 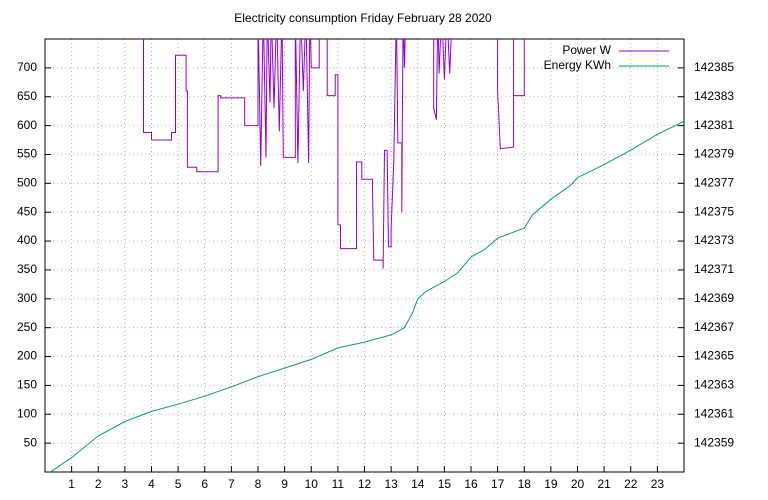 What do you see at coordinates (391, 484) in the screenshot?
I see `x-tick-label: 13` at bounding box center [391, 484].